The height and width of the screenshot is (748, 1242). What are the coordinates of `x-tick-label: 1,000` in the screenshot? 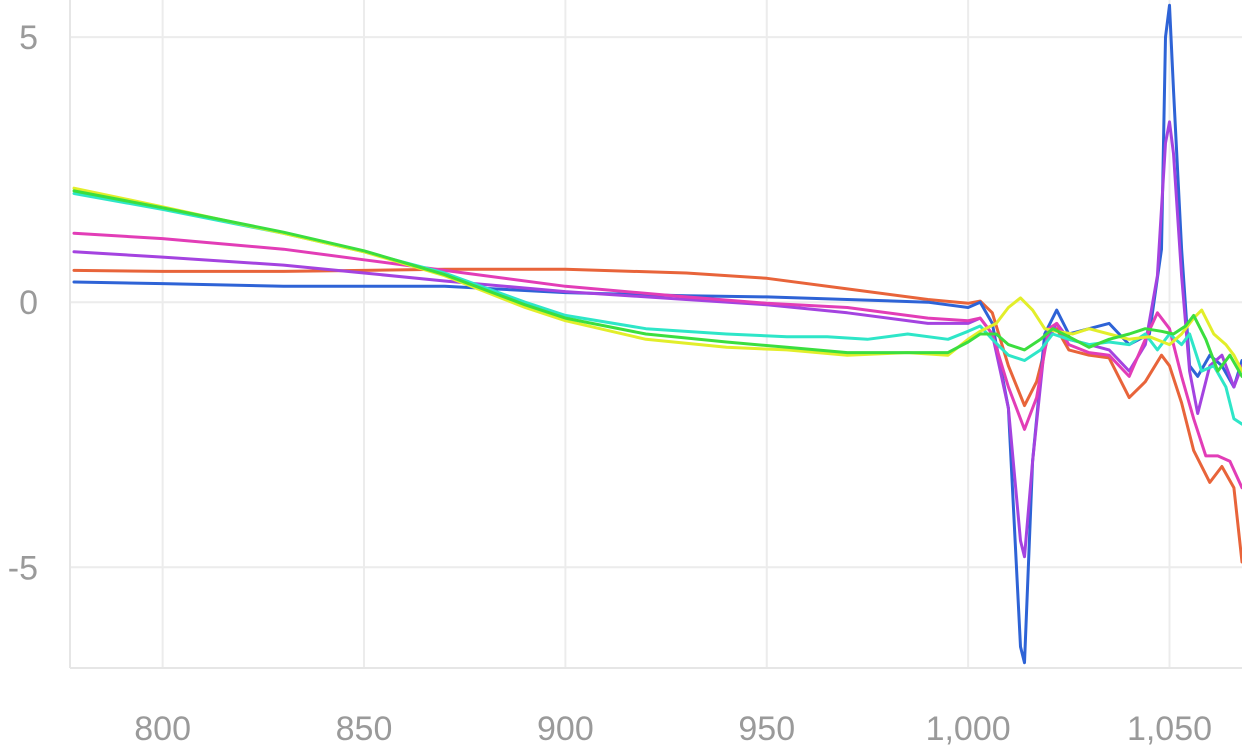 It's located at (968, 729).